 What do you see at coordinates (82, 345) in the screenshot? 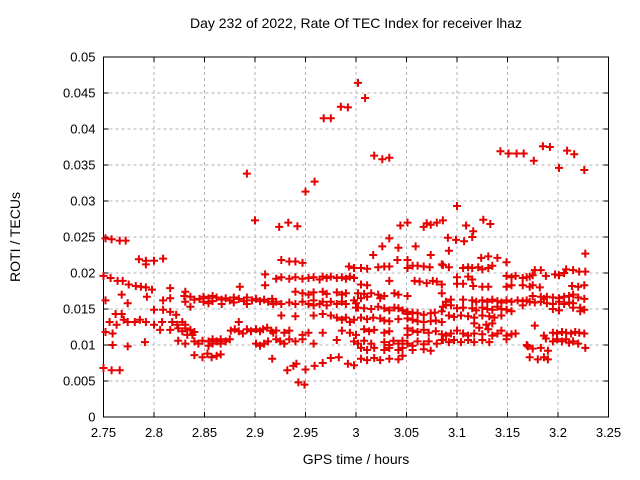
I see `y-tick-label: 0.01` at bounding box center [82, 345].